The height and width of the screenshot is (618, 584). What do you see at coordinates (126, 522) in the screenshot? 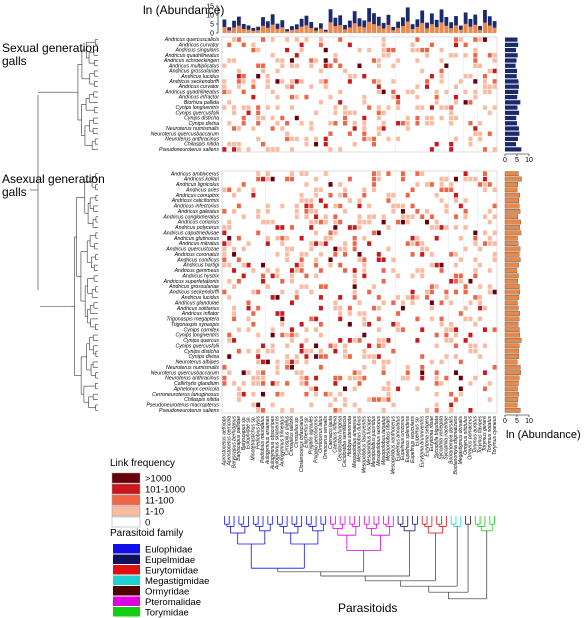
I see `legend-swatch` at bounding box center [126, 522].